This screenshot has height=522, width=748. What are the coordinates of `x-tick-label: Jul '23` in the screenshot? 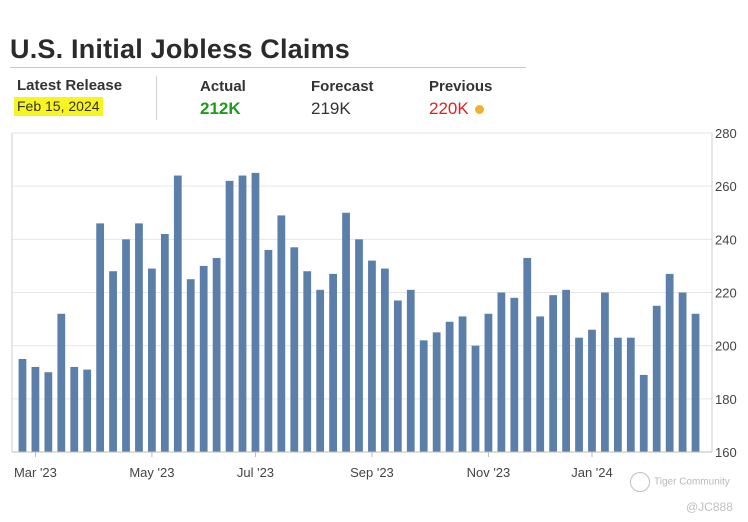 It's located at (255, 472).